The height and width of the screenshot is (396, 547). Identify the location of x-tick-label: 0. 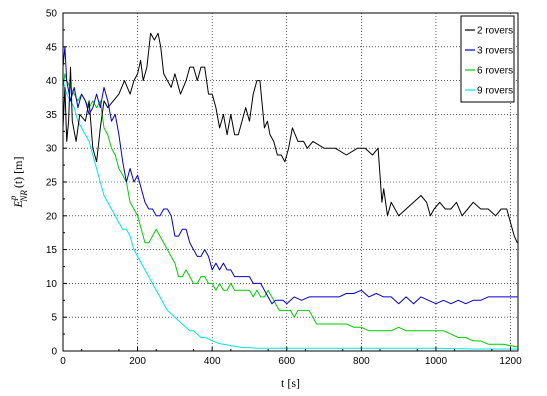
(63, 361).